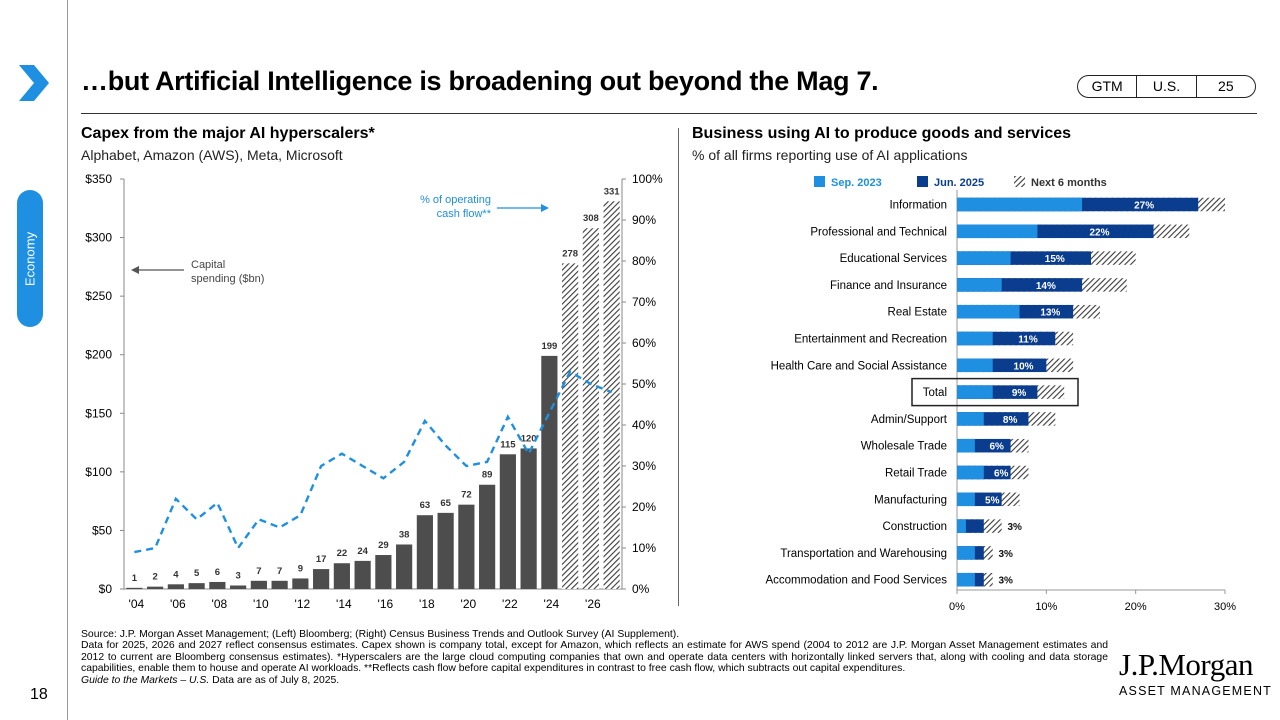 The width and height of the screenshot is (1280, 720). Describe the element at coordinates (98, 296) in the screenshot. I see `left-y-tick-label: $250` at that location.